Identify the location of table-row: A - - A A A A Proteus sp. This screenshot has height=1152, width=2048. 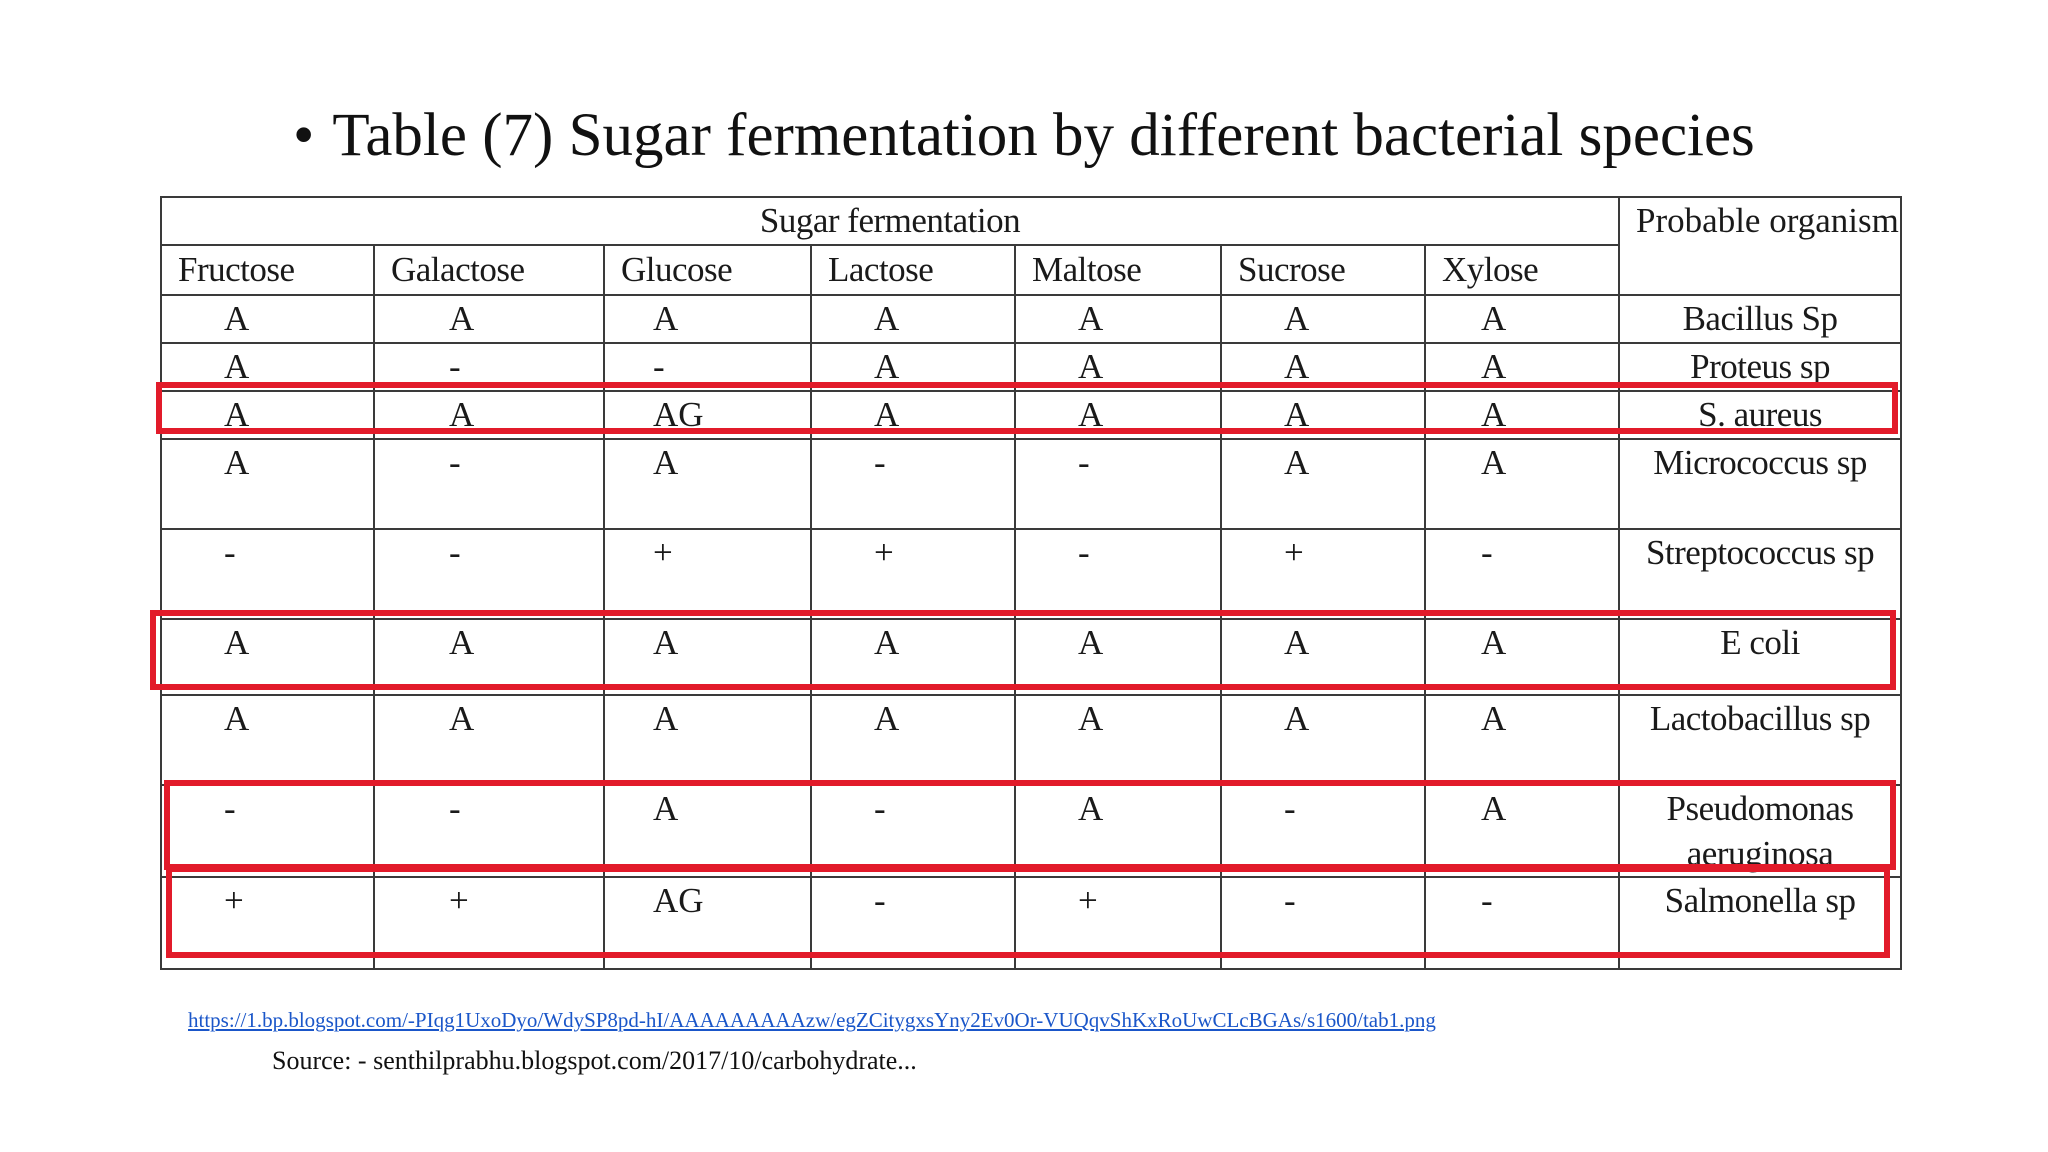
(1031, 367).